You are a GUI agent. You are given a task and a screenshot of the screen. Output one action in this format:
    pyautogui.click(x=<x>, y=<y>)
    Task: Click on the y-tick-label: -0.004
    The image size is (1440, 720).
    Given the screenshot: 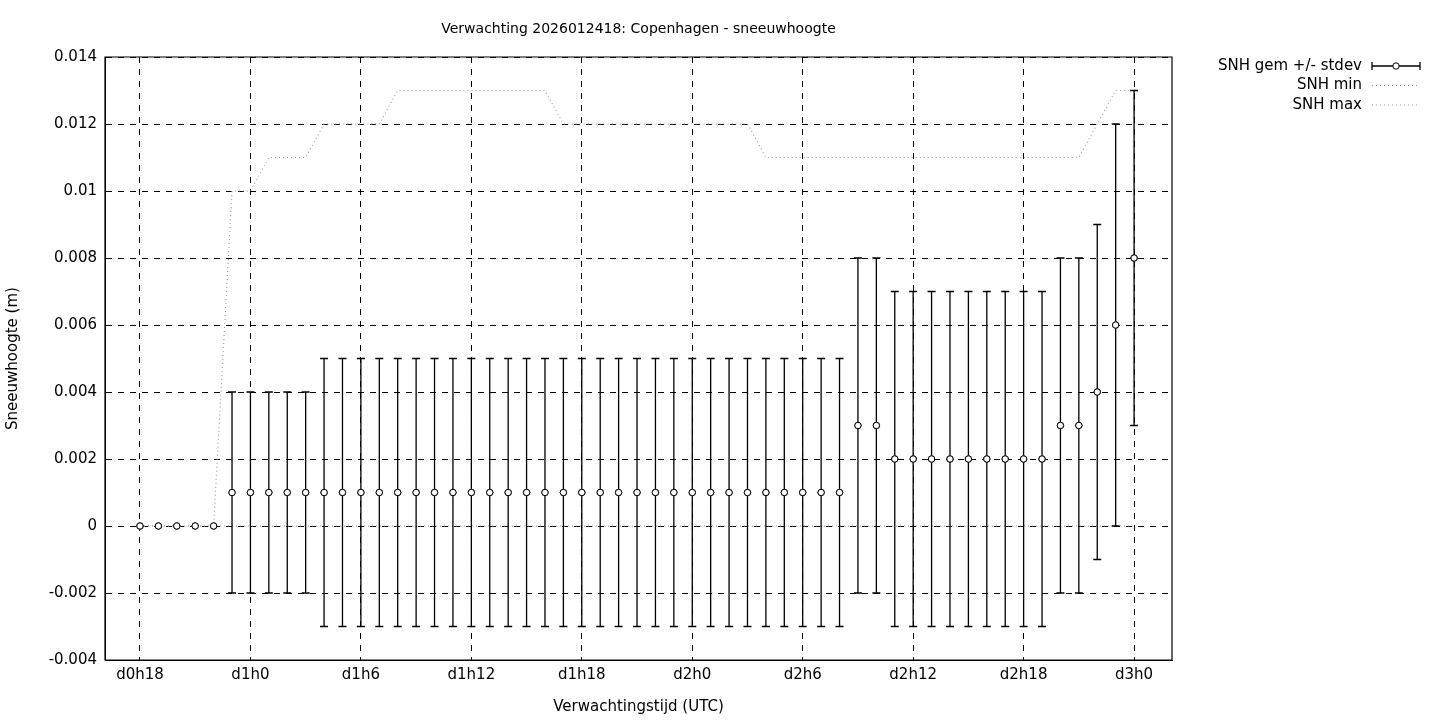 What is the action you would take?
    pyautogui.click(x=72, y=658)
    